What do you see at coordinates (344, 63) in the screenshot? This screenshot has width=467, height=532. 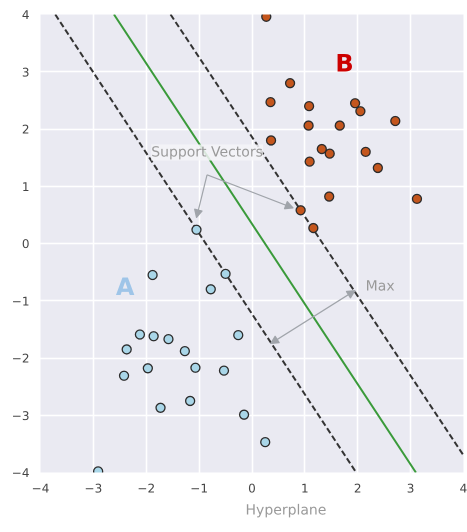 I see `annotation: B` at bounding box center [344, 63].